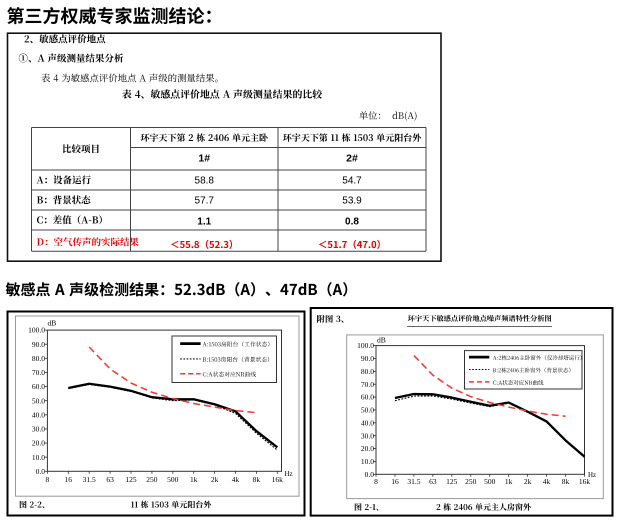  What do you see at coordinates (352, 222) in the screenshot?
I see `svg-text: 0.8` at bounding box center [352, 222].